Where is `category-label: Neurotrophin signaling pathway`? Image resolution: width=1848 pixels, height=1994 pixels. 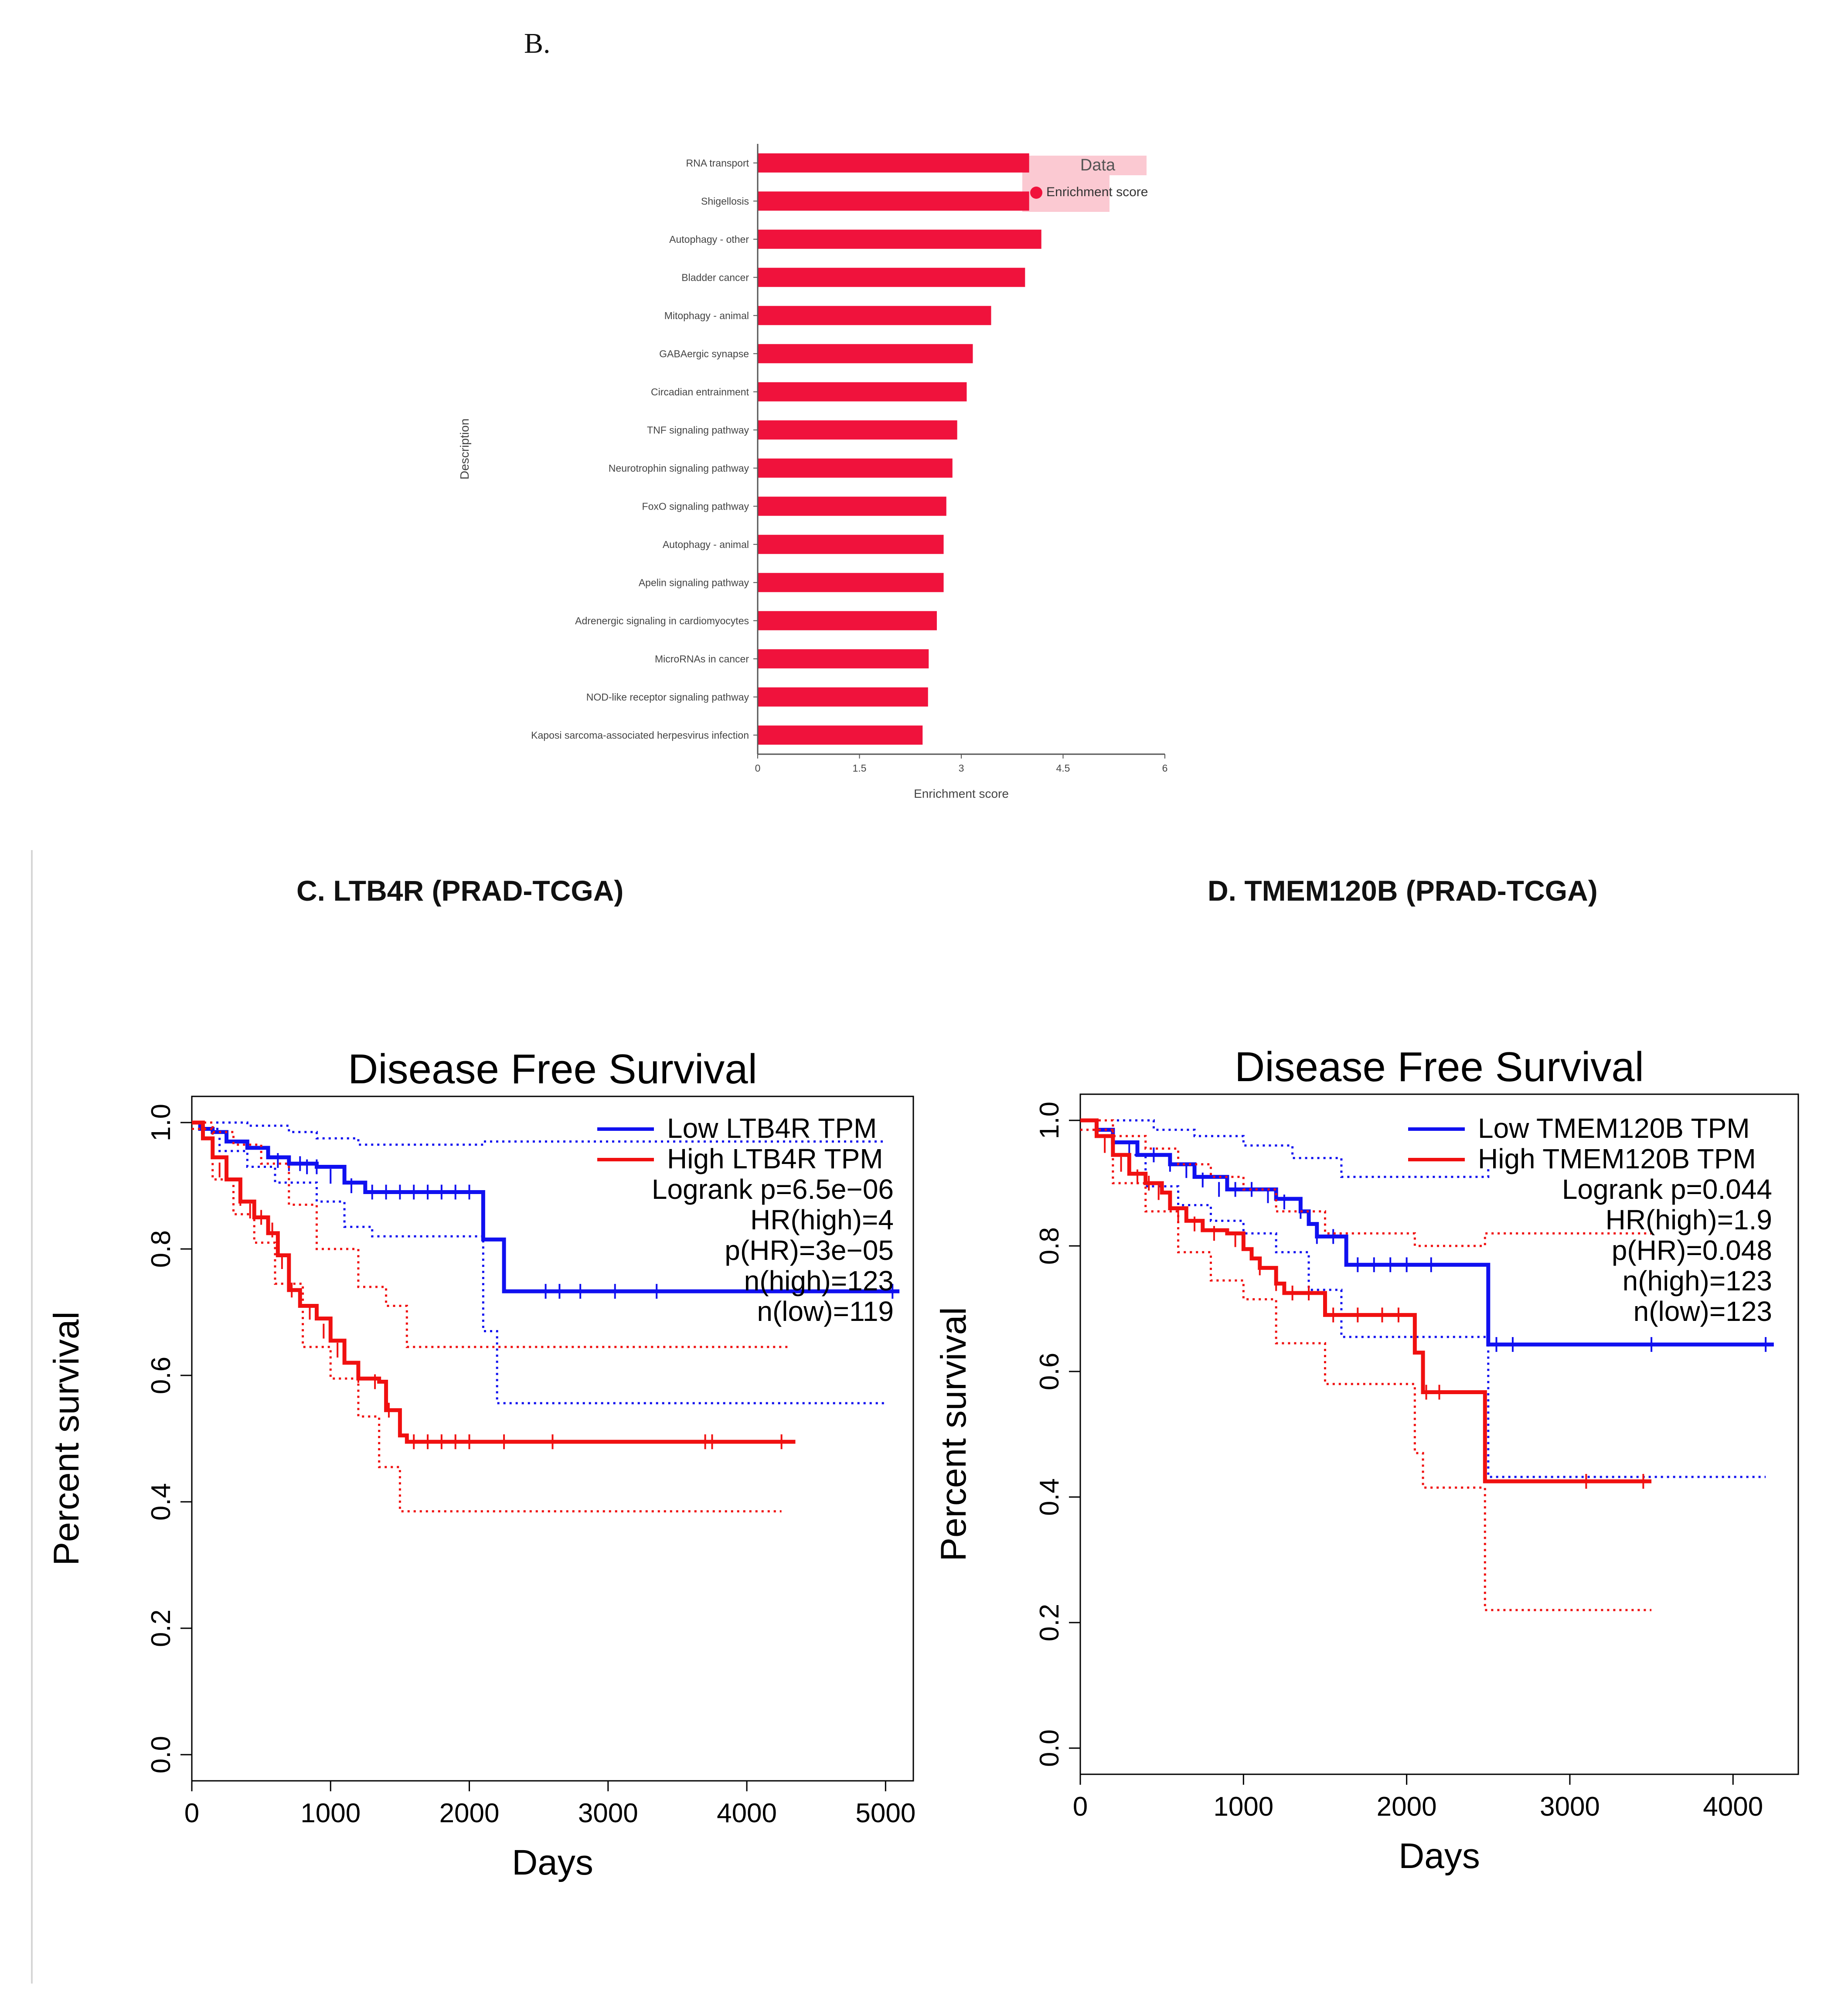
category-label: Neurotrophin signaling pathway is located at coordinates (679, 469).